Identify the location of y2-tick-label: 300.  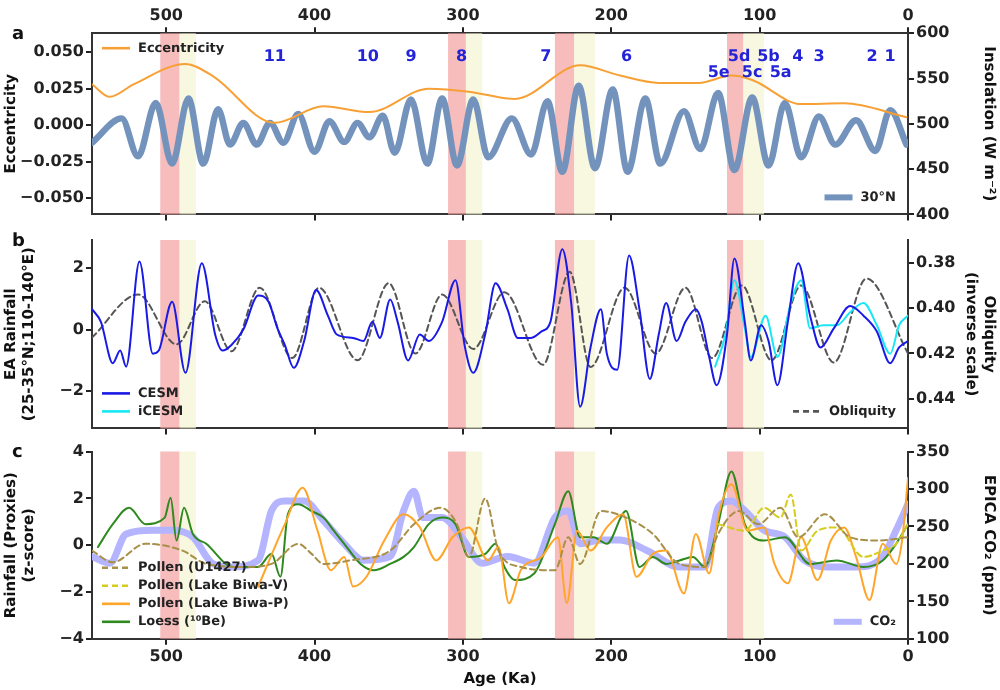
(933, 488).